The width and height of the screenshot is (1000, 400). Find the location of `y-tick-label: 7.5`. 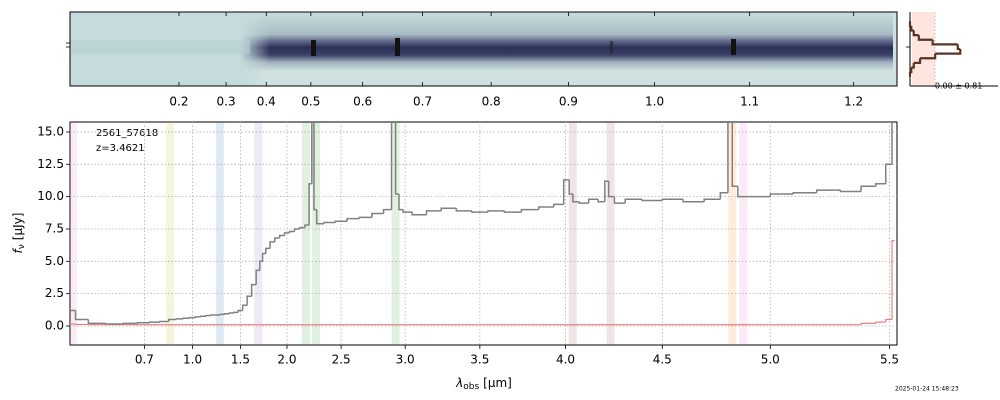

y-tick-label: 7.5 is located at coordinates (54, 228).